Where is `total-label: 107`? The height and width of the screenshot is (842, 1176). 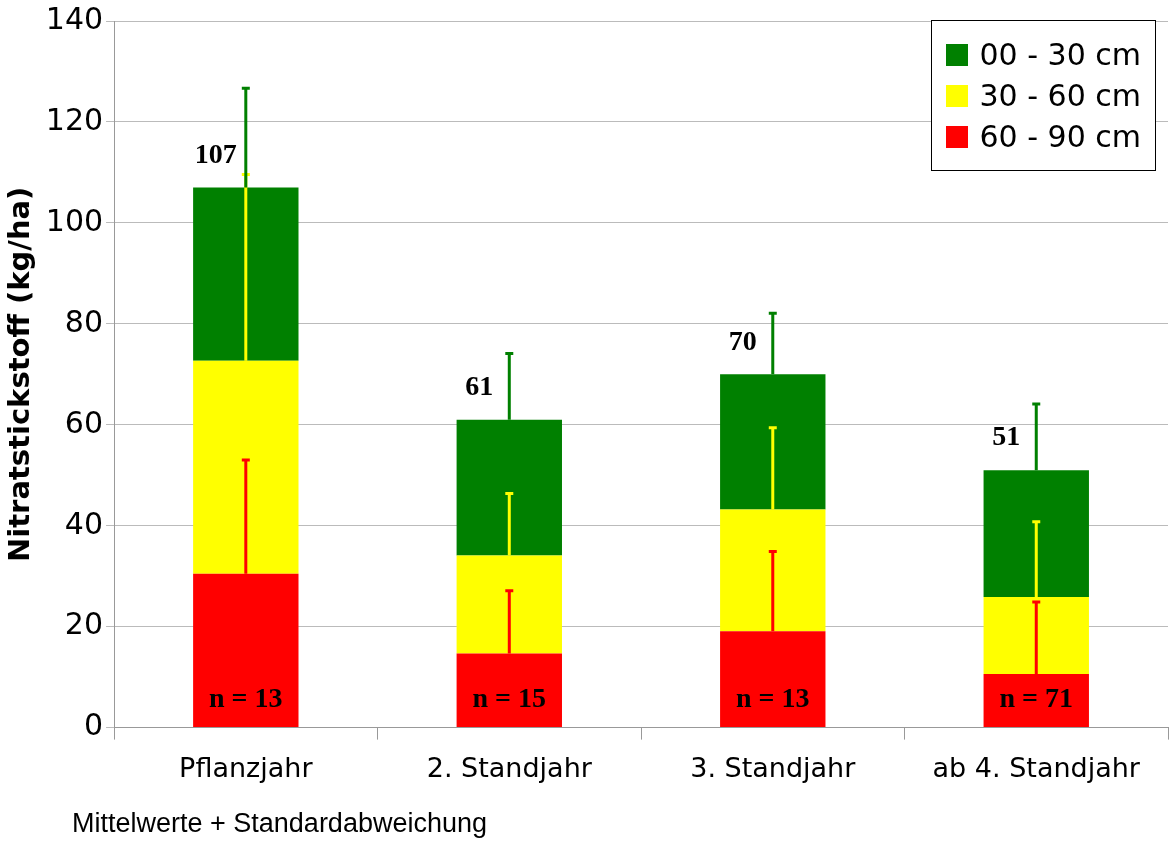
total-label: 107 is located at coordinates (215, 153).